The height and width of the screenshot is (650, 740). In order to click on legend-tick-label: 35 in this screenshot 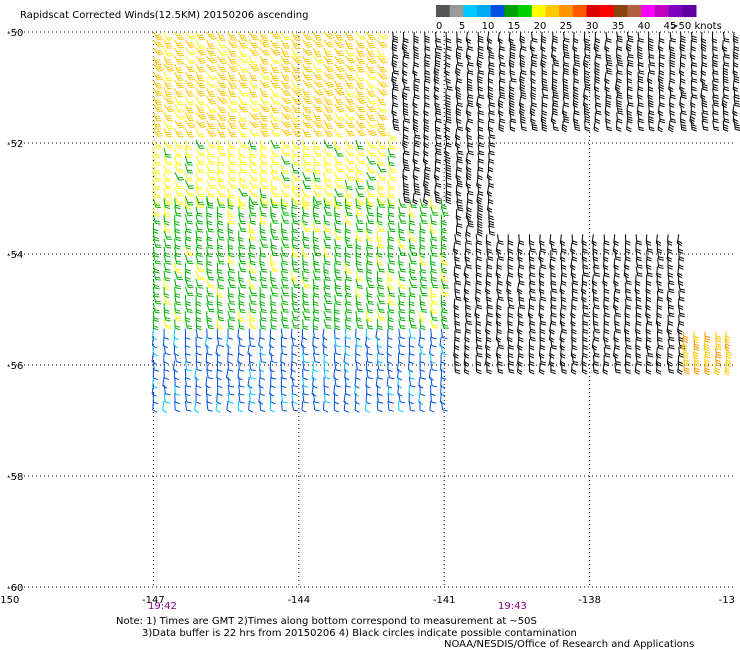, I will do `click(618, 26)`.